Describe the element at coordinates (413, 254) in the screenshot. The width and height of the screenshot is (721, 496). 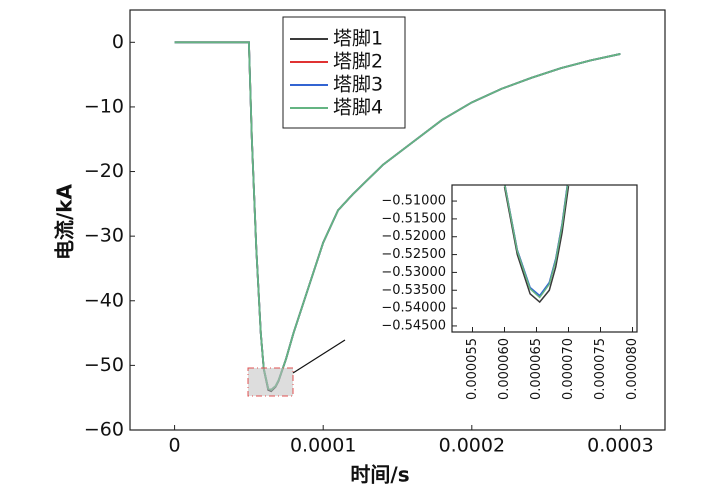
I see `y-tick-label: −0.52500` at that location.